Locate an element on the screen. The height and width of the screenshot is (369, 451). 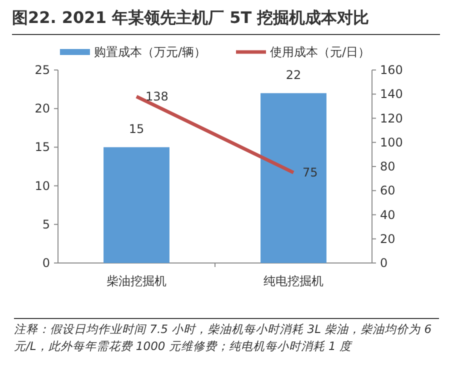
y2-tick-label: 120 is located at coordinates (391, 118).